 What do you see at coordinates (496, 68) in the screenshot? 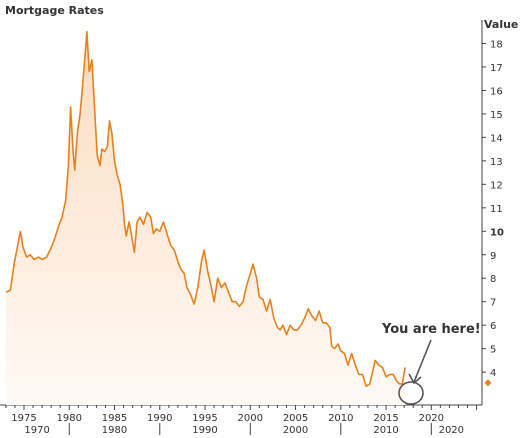
I see `y-tick-label: 17` at bounding box center [496, 68].